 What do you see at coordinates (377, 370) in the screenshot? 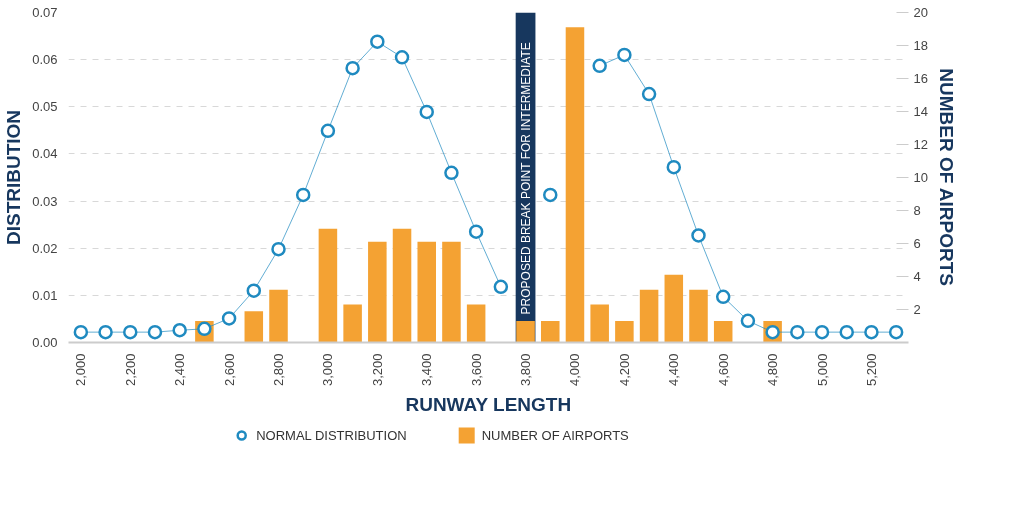
I see `x-tick-label: 3,200` at bounding box center [377, 370].